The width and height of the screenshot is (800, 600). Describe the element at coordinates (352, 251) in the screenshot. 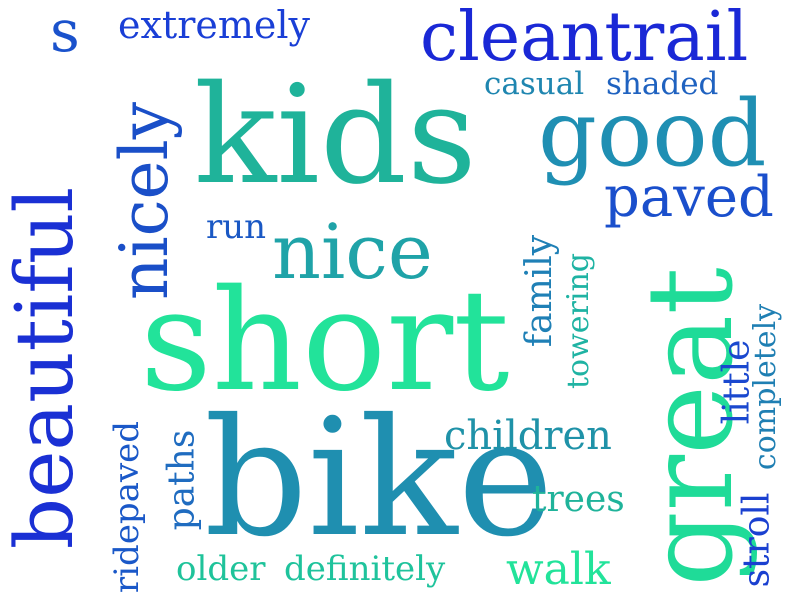

I see `word-nice: nice` at that location.